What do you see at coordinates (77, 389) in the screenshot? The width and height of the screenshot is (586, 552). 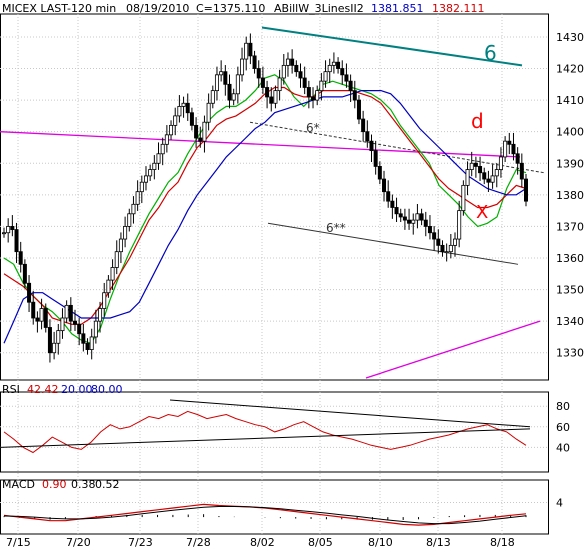 I see `rsi-lower-level: 20.00` at bounding box center [77, 389].